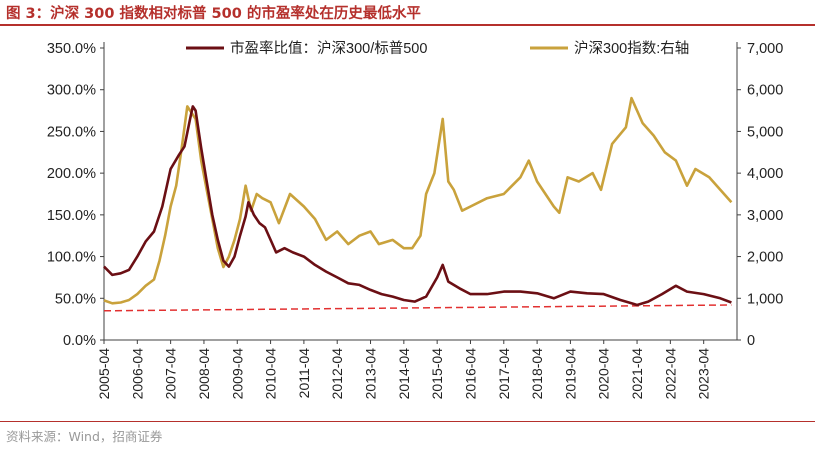  What do you see at coordinates (751, 341) in the screenshot?
I see `right-y-tick-label: 0` at bounding box center [751, 341].